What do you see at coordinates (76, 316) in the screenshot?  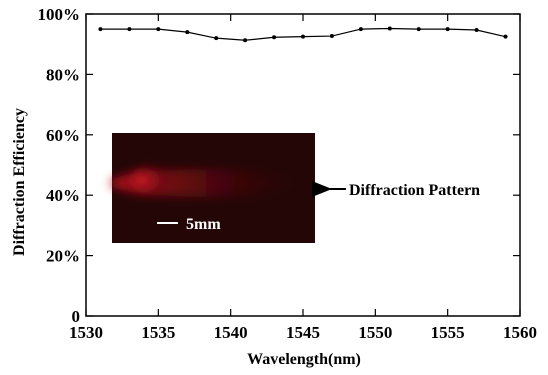 I see `y-tick-label: 0` at bounding box center [76, 316].